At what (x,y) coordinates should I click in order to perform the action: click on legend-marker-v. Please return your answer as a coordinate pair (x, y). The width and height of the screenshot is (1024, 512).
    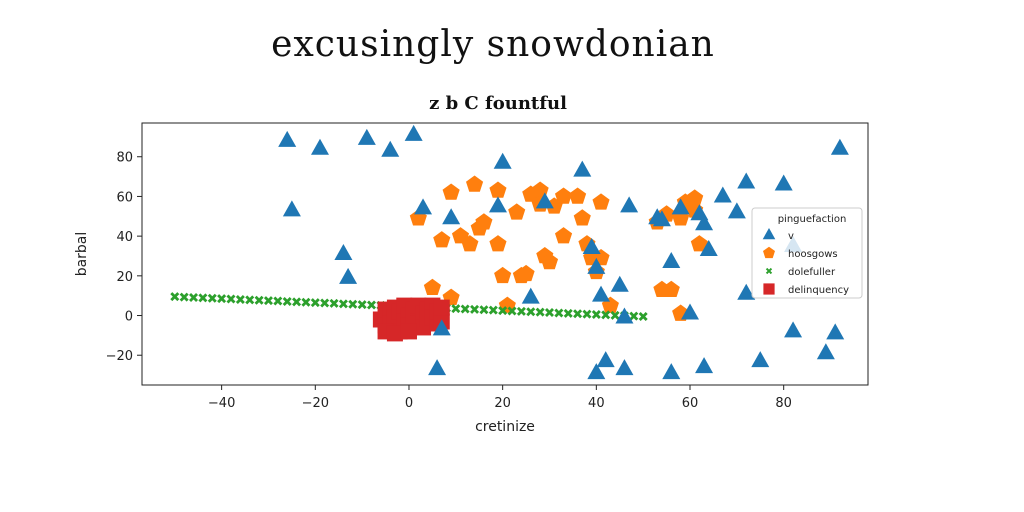
    Looking at the image, I should click on (769, 234).